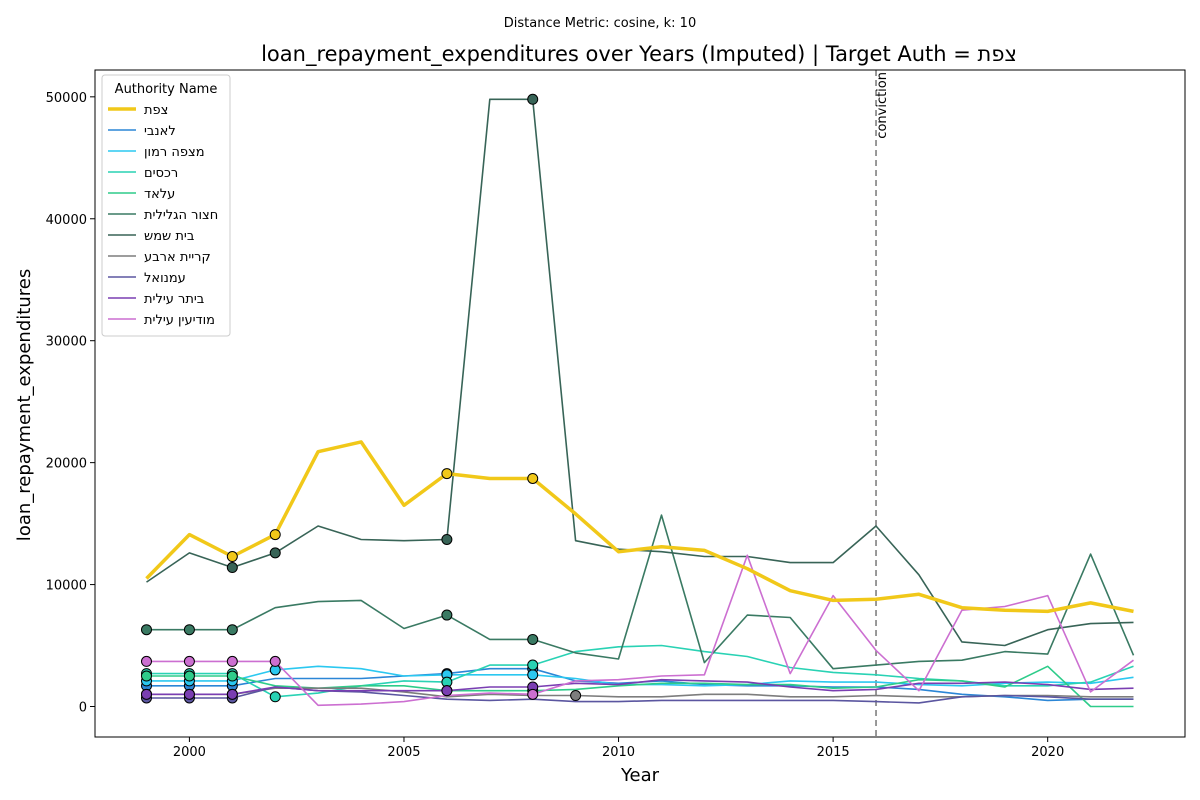  Describe the element at coordinates (618, 752) in the screenshot. I see `x-tick-label: 2010` at that location.